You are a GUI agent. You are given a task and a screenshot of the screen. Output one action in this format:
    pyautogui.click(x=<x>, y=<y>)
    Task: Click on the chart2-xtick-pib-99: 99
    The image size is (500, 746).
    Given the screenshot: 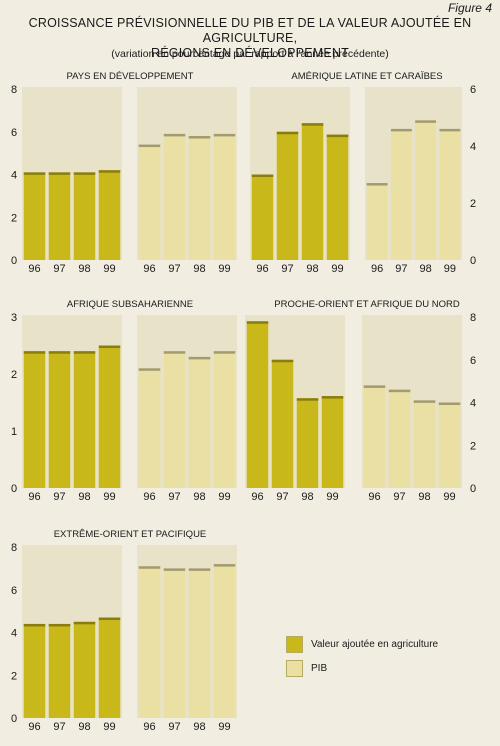 What is the action you would take?
    pyautogui.click(x=450, y=269)
    